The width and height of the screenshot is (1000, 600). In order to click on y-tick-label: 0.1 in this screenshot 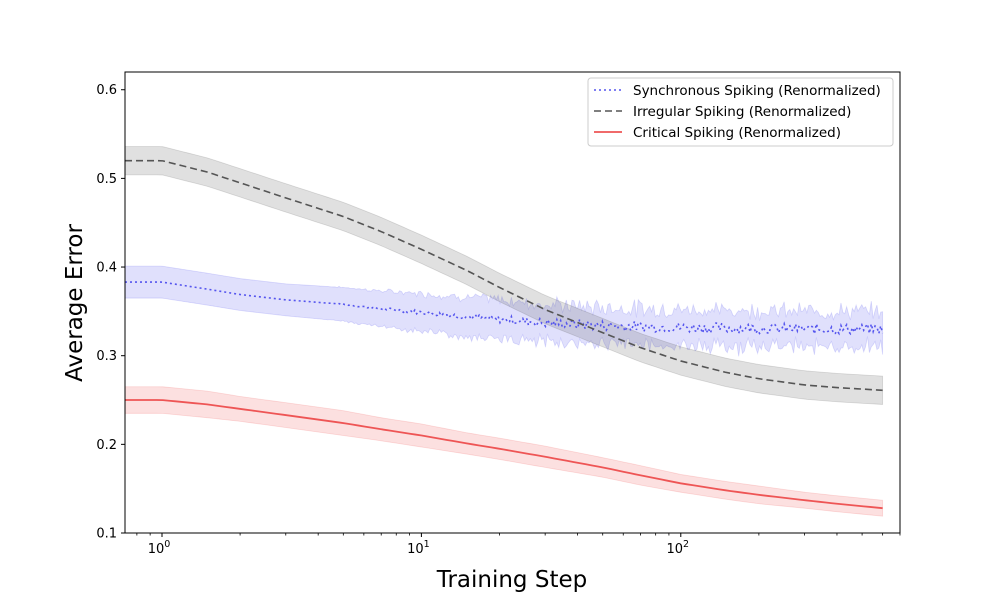, I will do `click(106, 534)`.